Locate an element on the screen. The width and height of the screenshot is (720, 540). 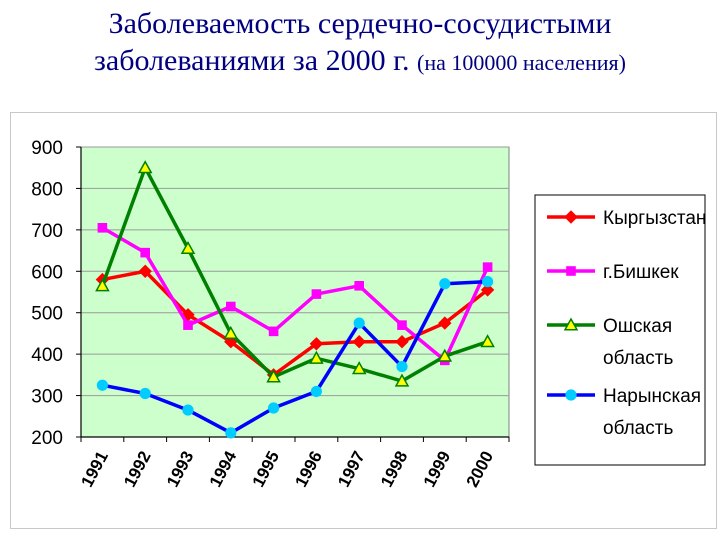
legend-box is located at coordinates (620, 330).